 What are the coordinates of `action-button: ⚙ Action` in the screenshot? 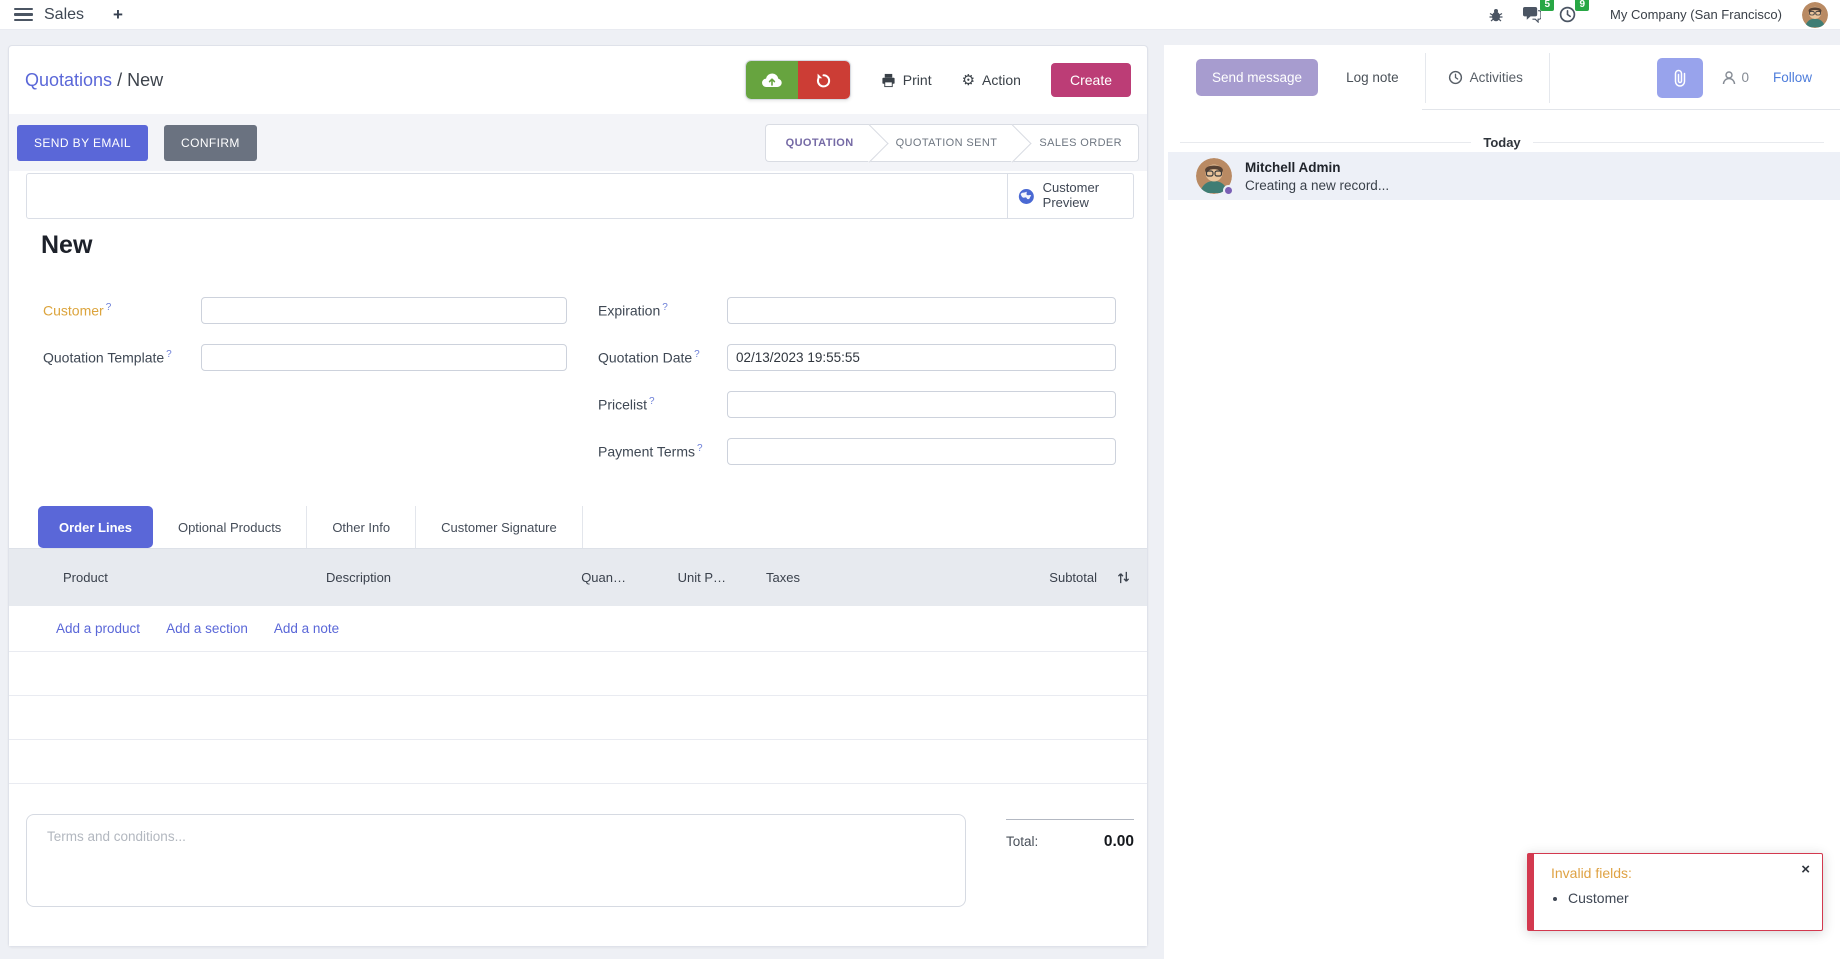 It's located at (991, 80).